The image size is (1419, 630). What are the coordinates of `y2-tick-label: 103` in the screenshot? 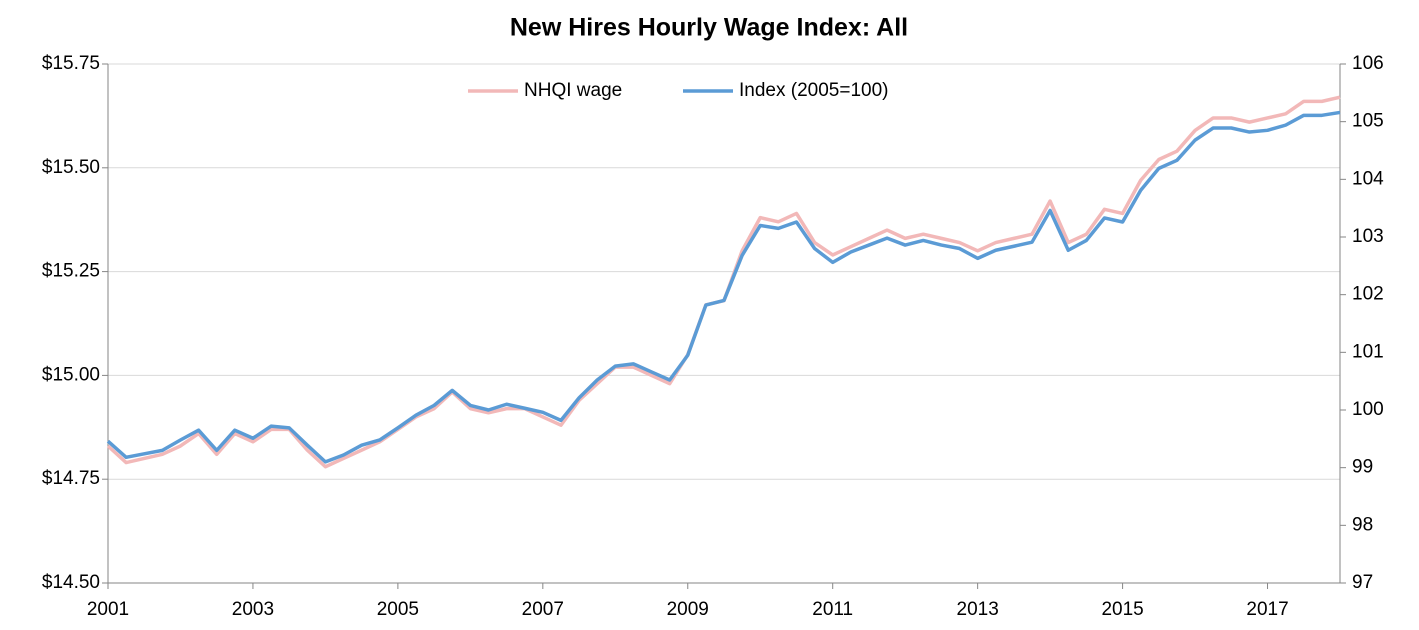 It's located at (1368, 236).